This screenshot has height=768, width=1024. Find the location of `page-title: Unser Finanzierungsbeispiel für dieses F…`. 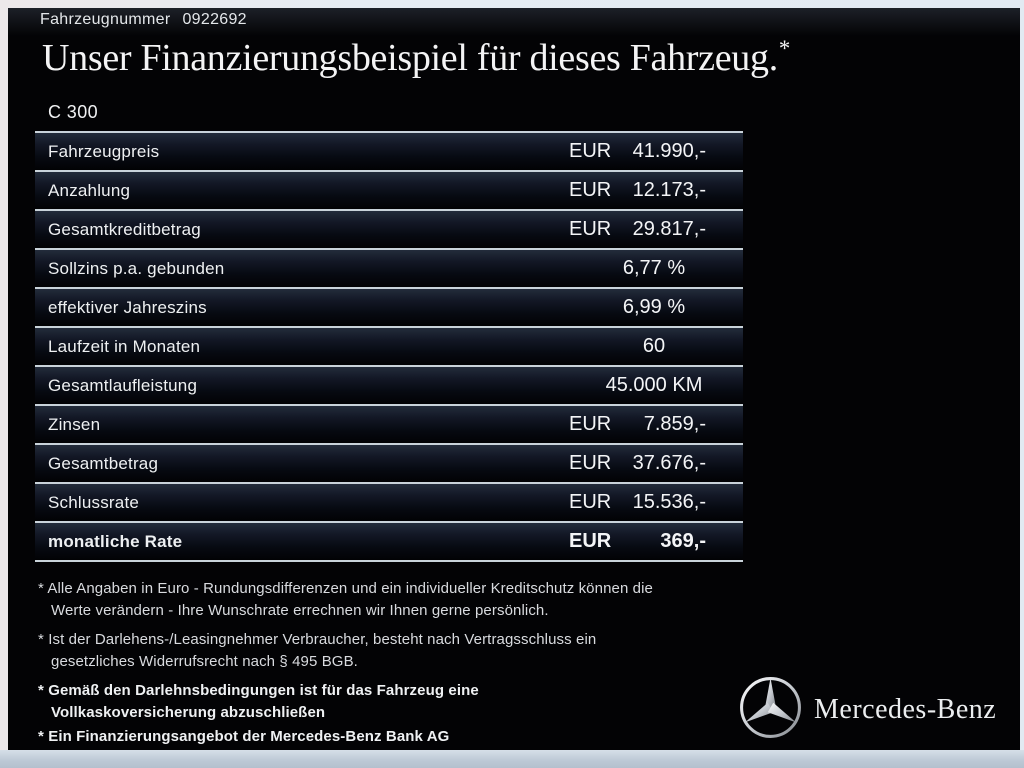

page-title: Unser Finanzierungsbeispiel für dieses F… is located at coordinates (416, 57).